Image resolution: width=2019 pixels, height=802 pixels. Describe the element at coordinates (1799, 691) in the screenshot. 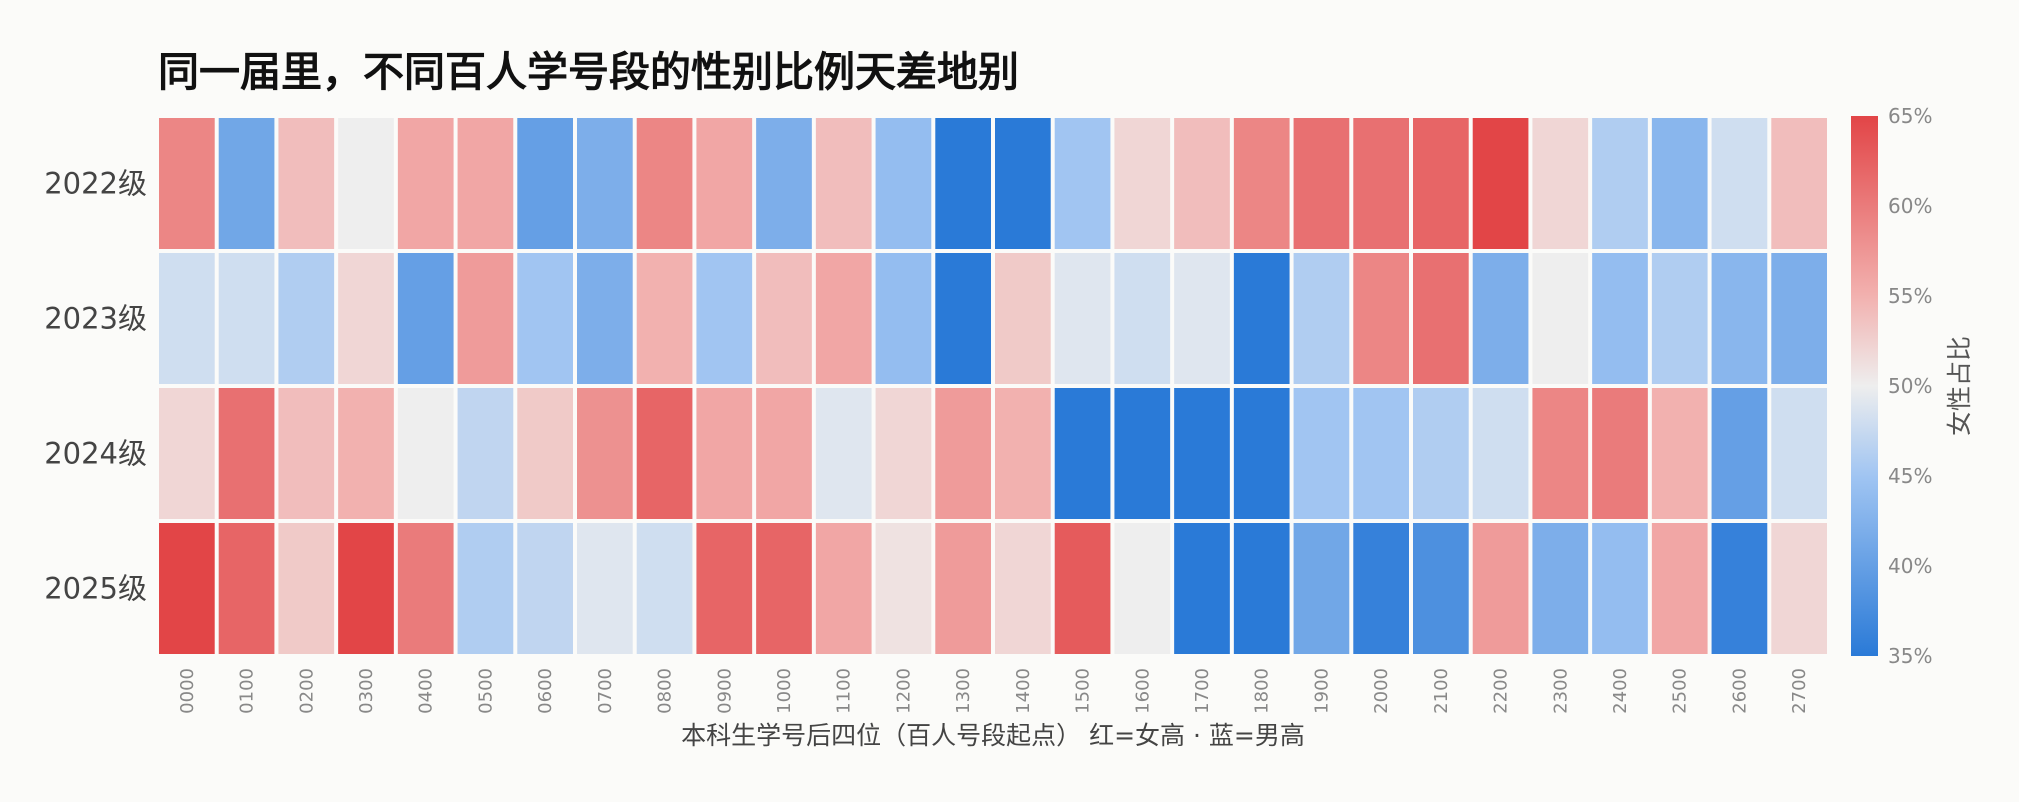

I see `x-axis-tick-label: 2700` at that location.